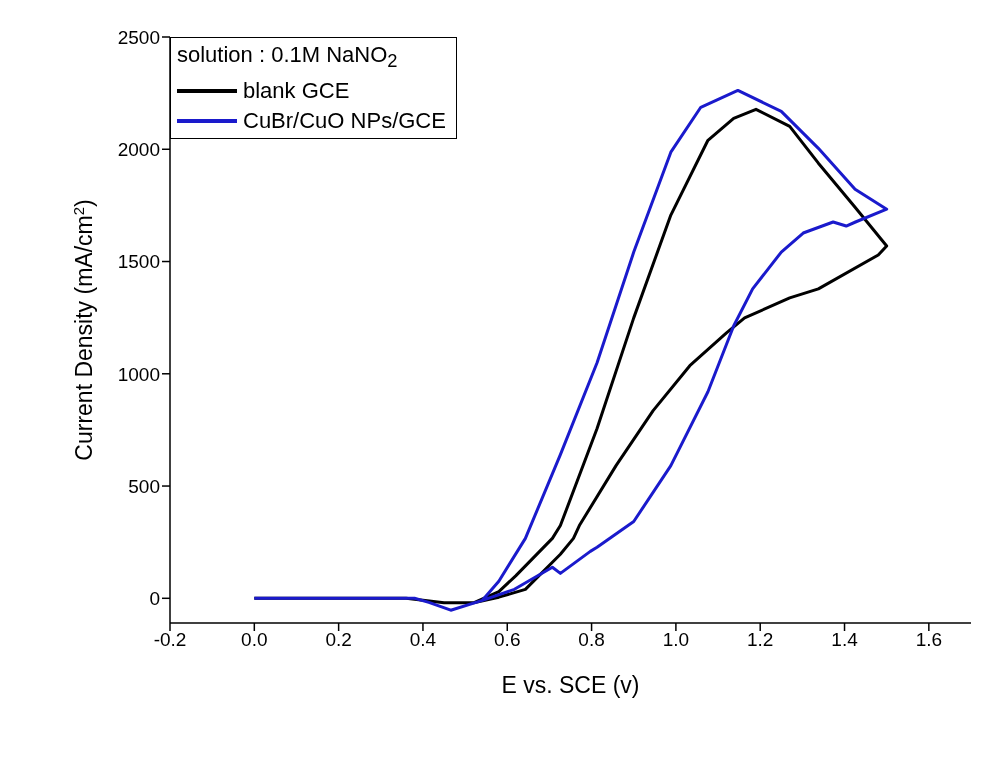  I want to click on x-axis-title: E vs. SCE (v), so click(570, 685).